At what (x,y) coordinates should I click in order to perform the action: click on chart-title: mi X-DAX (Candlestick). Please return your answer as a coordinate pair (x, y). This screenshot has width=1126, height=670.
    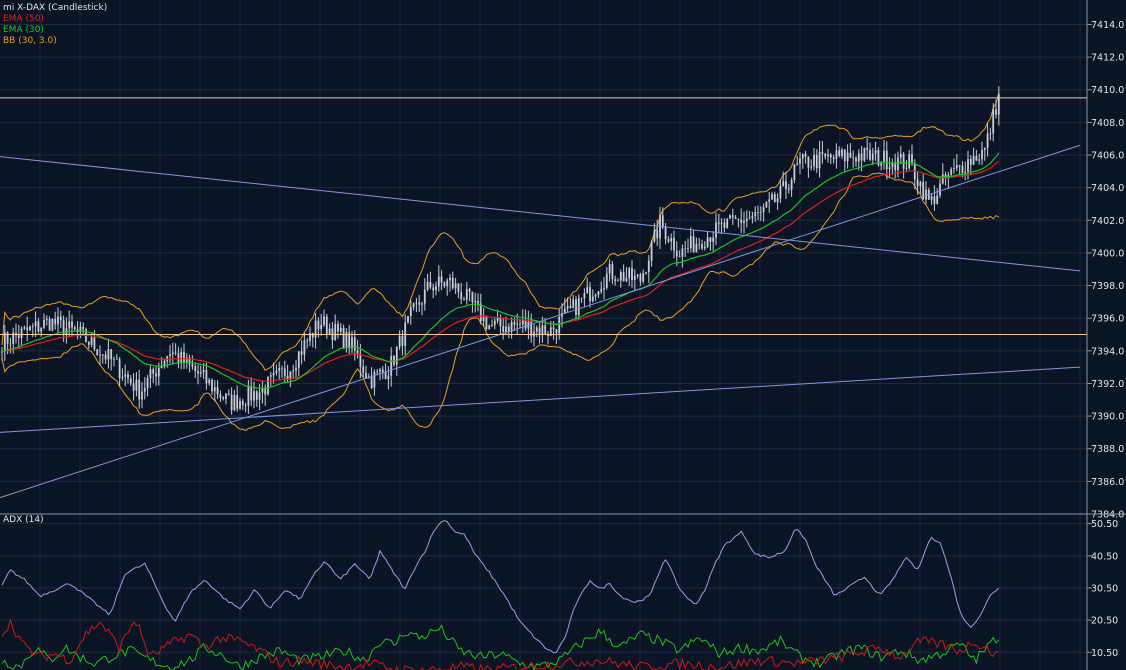
    Looking at the image, I should click on (55, 8).